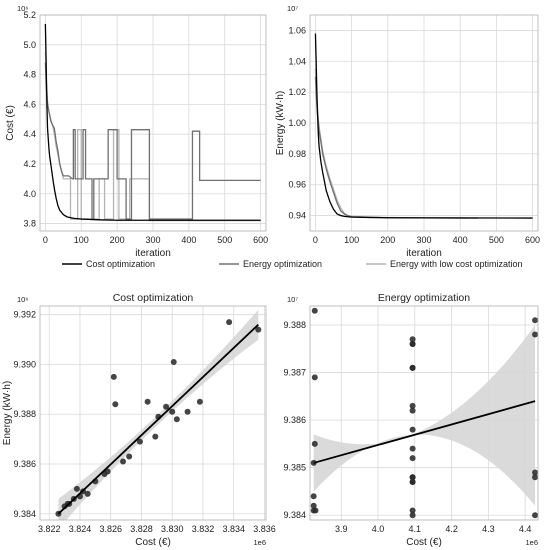  I want to click on x-tick-label: 4.2, so click(451, 529).